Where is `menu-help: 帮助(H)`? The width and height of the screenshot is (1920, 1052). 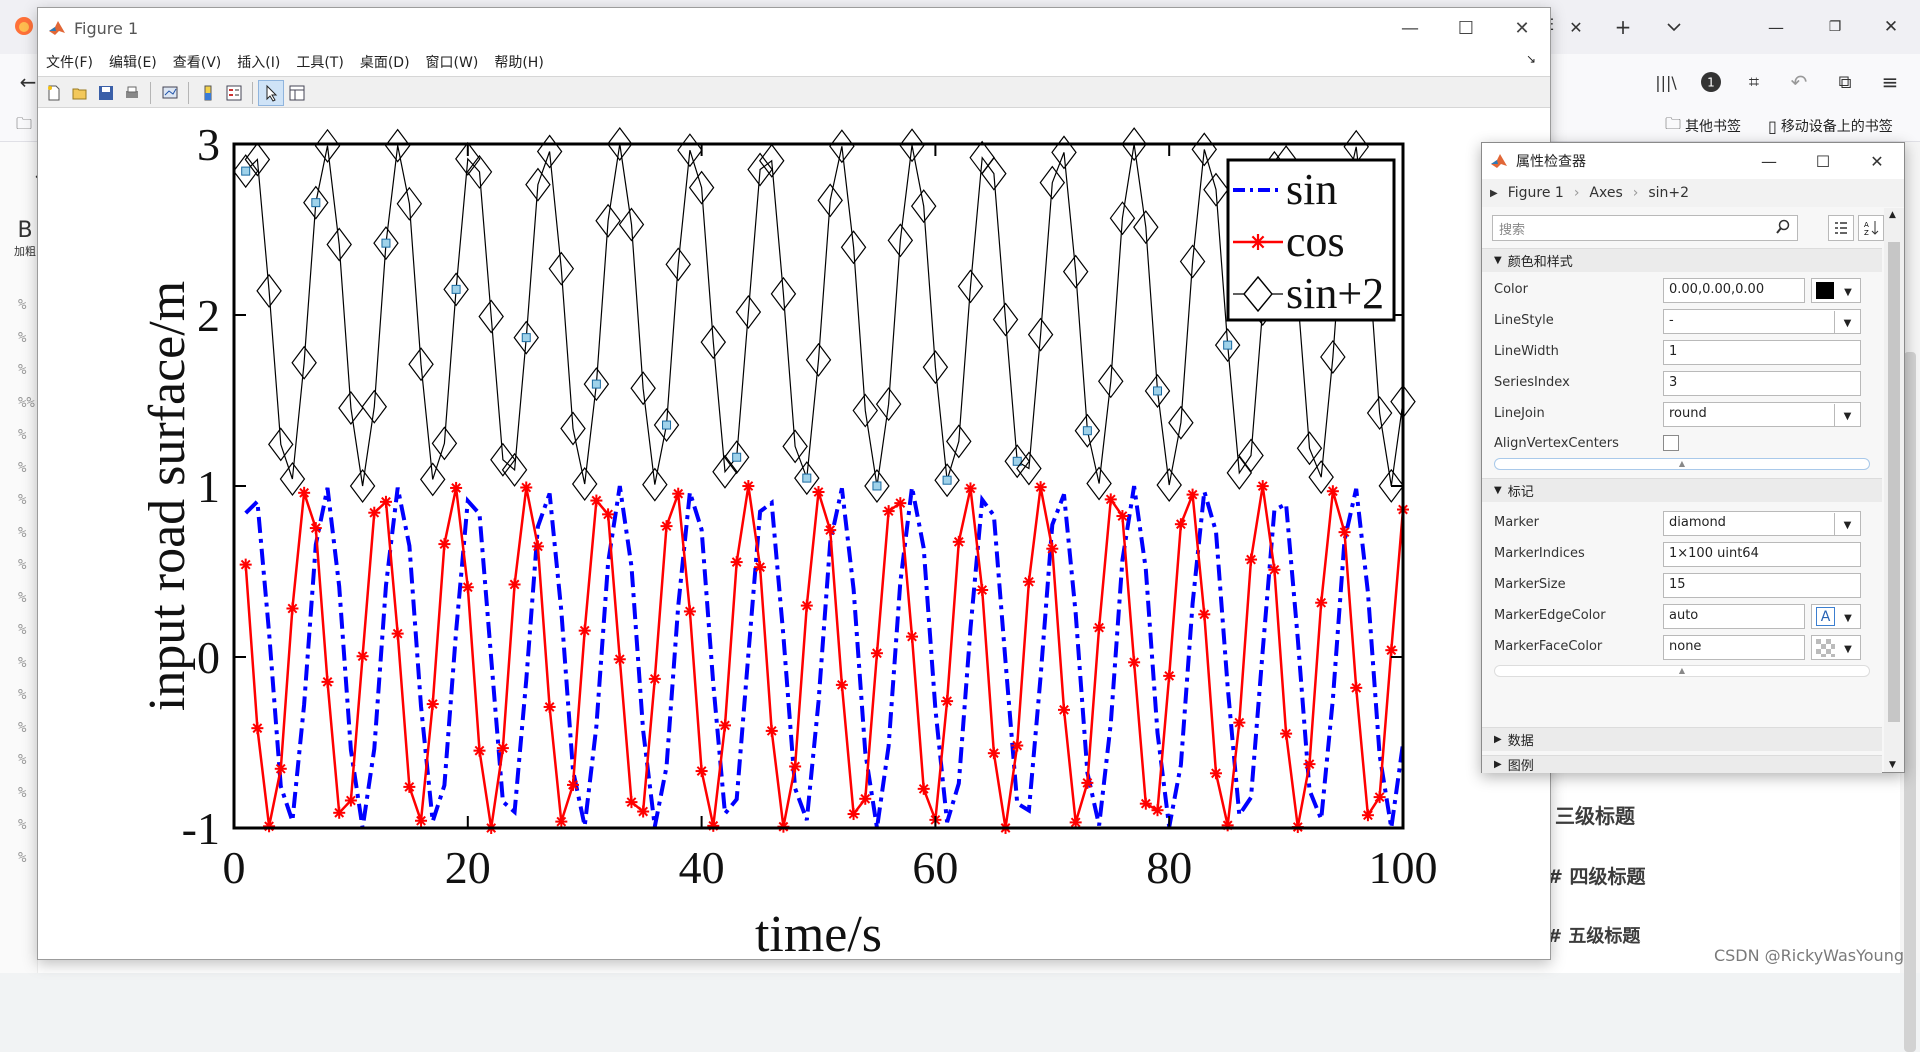
menu-help: 帮助(H) is located at coordinates (519, 63).